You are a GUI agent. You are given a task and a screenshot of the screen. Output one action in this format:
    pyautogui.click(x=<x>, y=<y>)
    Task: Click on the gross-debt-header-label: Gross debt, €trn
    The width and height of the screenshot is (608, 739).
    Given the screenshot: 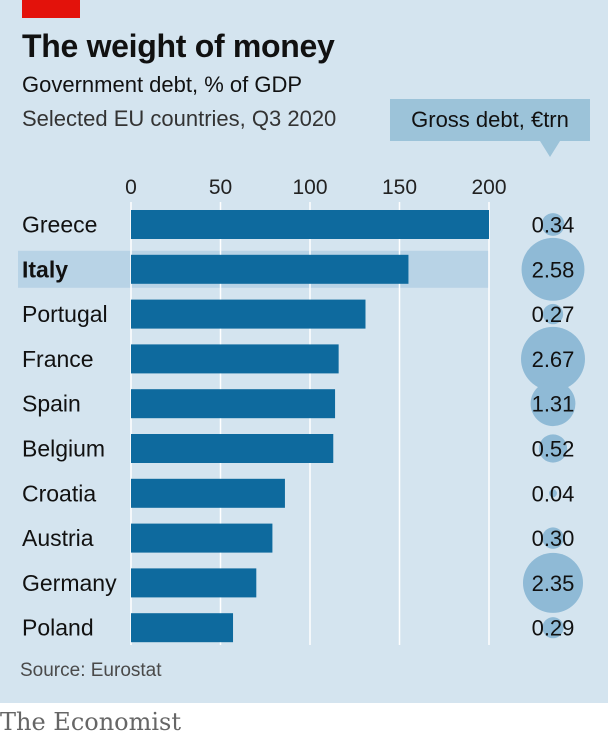 What is the action you would take?
    pyautogui.click(x=490, y=119)
    